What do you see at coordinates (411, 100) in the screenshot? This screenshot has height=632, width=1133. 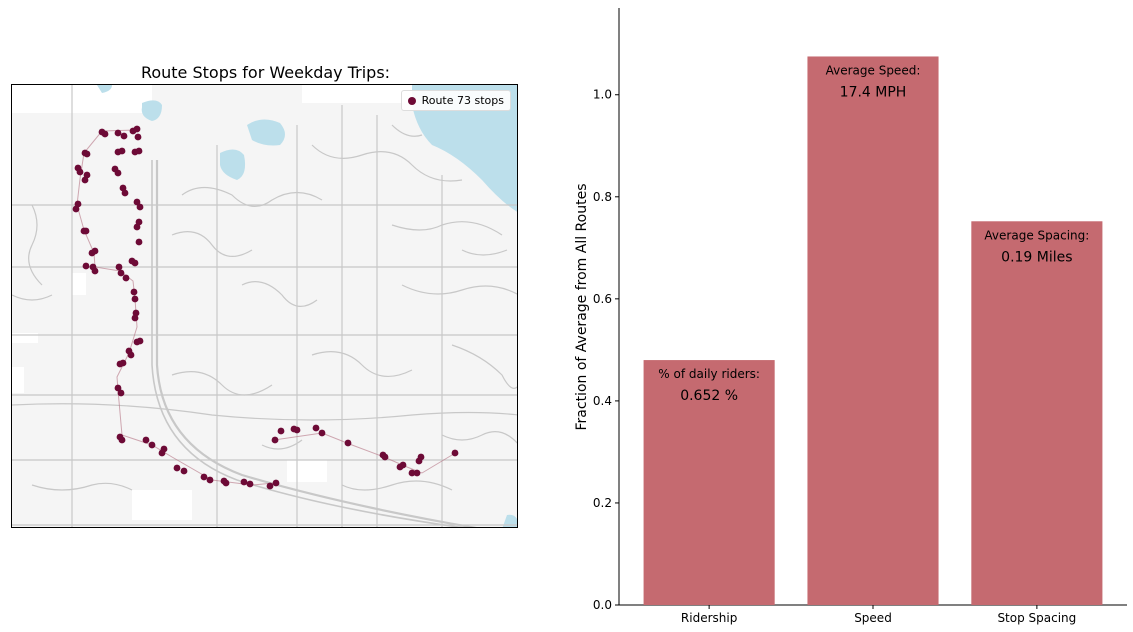 I see `legend-marker` at bounding box center [411, 100].